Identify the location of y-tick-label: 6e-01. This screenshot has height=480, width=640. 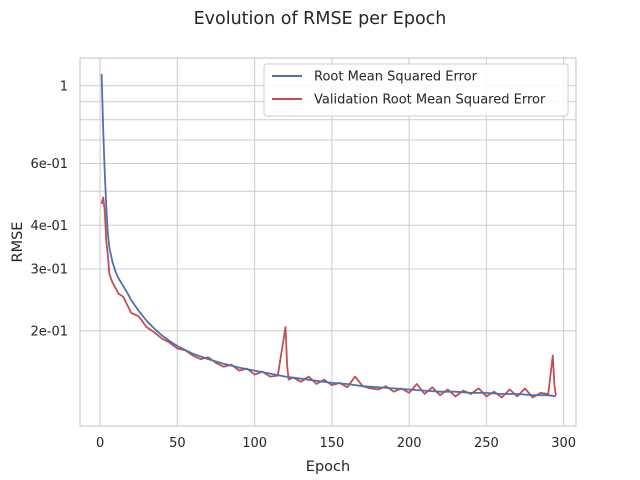
(49, 164).